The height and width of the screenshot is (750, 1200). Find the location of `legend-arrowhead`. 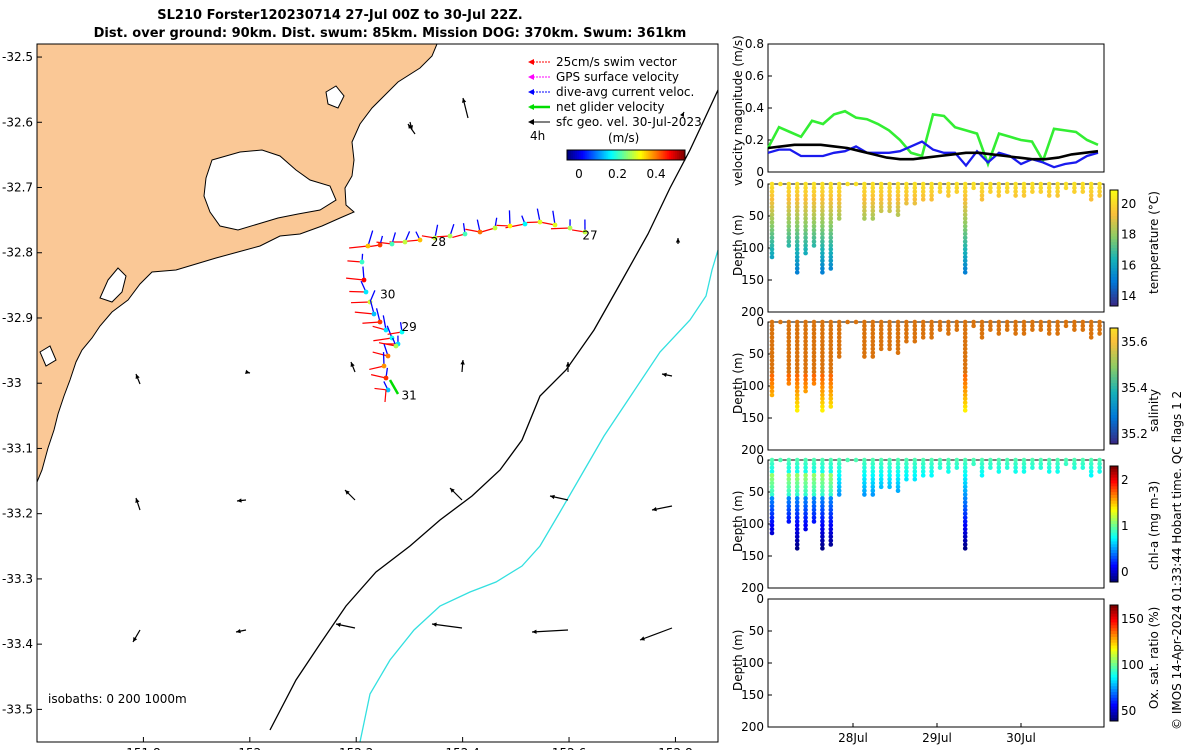

legend-arrowhead is located at coordinates (531, 77).